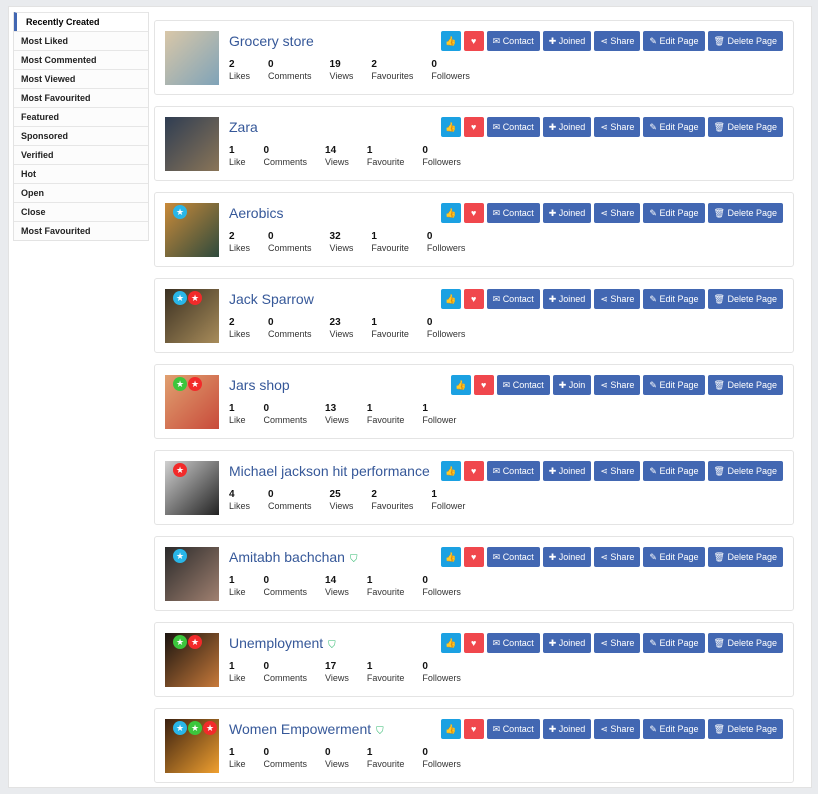 The height and width of the screenshot is (794, 818). Describe the element at coordinates (237, 414) in the screenshot. I see `stat-0: 1 Like` at that location.